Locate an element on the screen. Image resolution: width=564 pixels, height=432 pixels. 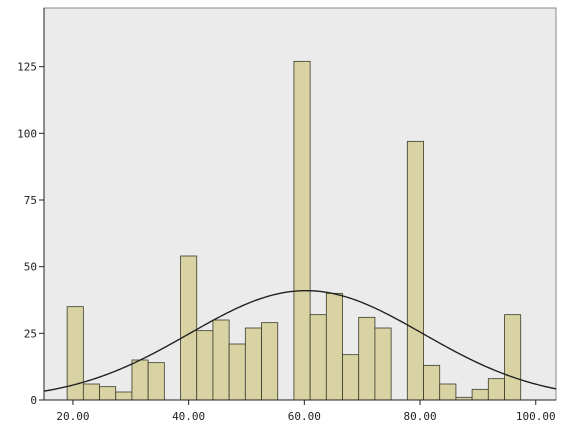
y-tick-label: 75 is located at coordinates (30, 200).